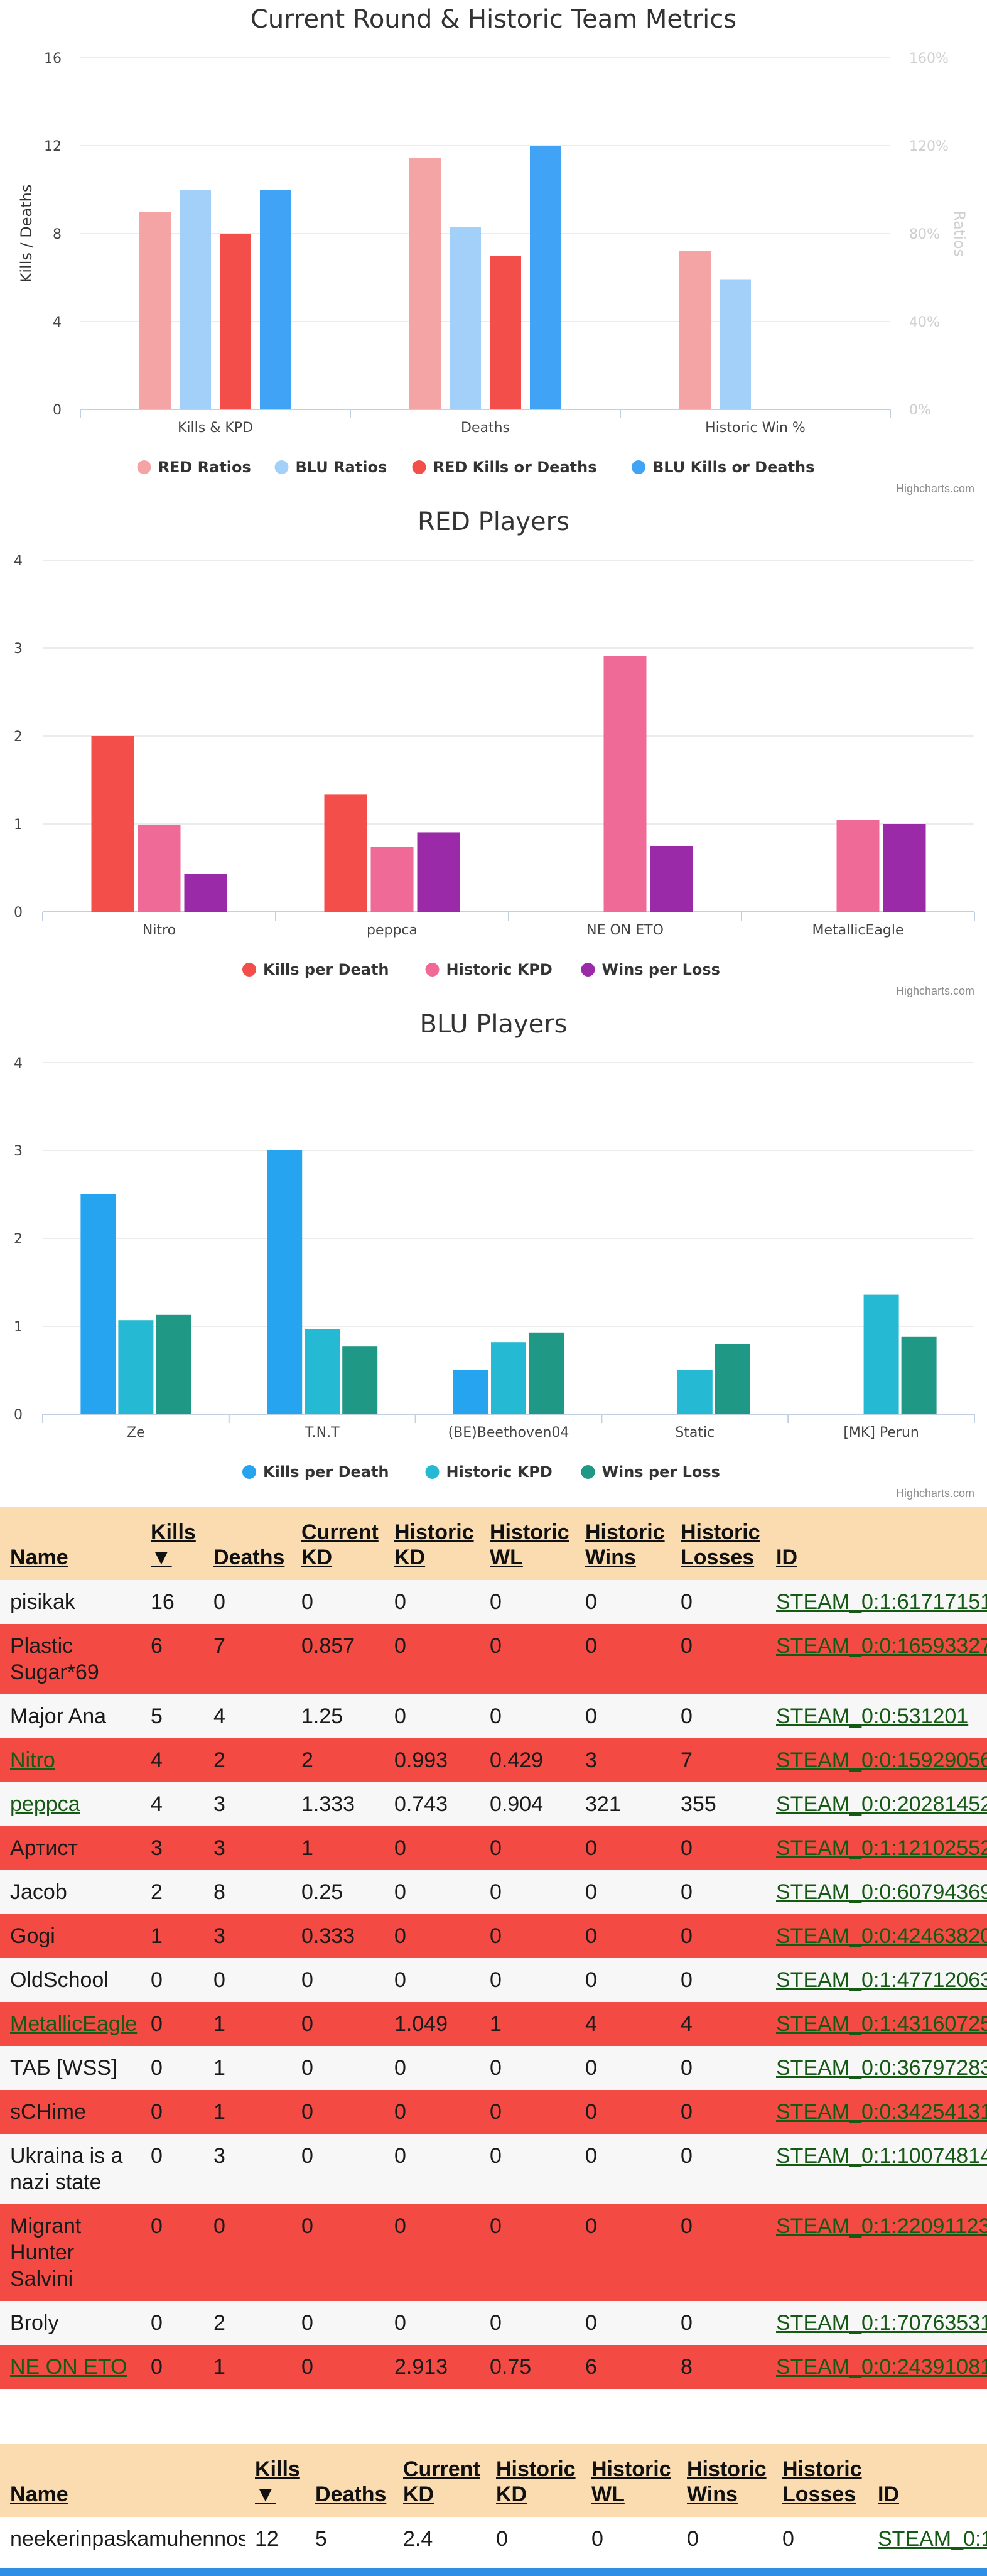 The height and width of the screenshot is (2576, 987). Describe the element at coordinates (882, 1892) in the screenshot. I see `steam-id-link: STEAM_0:0:60794369` at that location.